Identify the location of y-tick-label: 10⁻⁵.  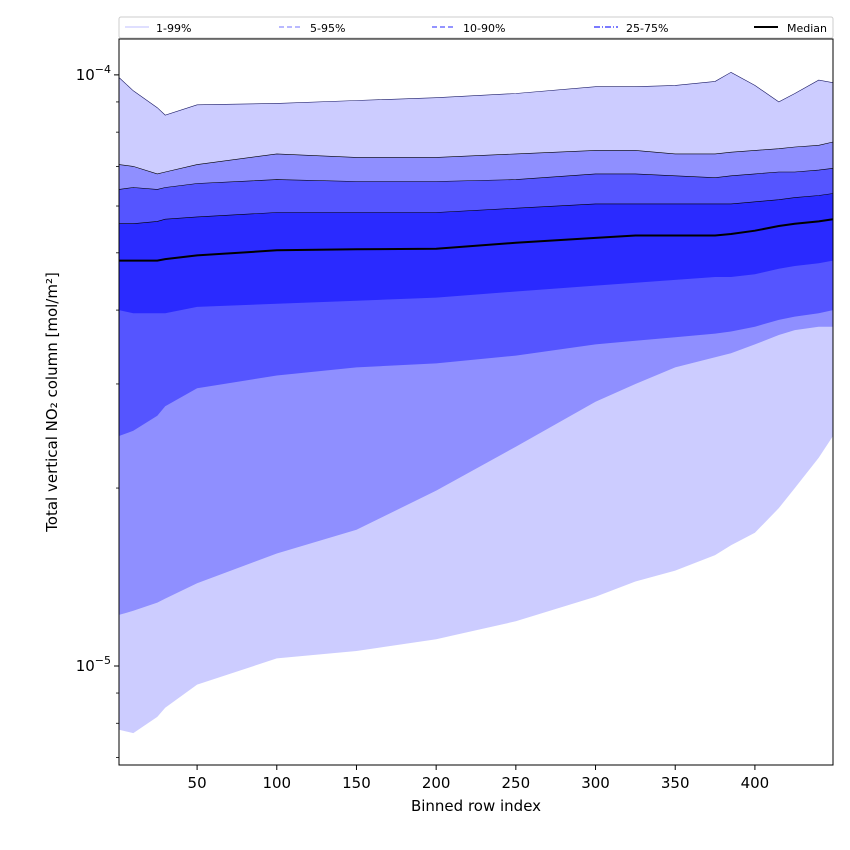
(93, 664).